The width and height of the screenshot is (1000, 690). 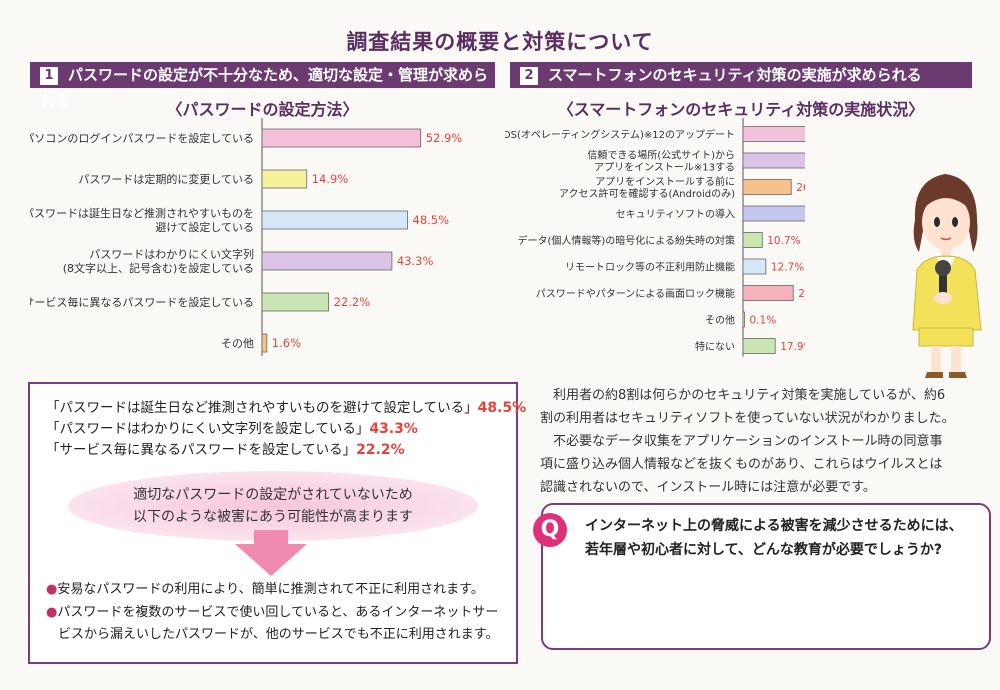 I want to click on callout-line-3-text: 「サービス毎に異なるパスワードを設定している」, so click(x=201, y=450).